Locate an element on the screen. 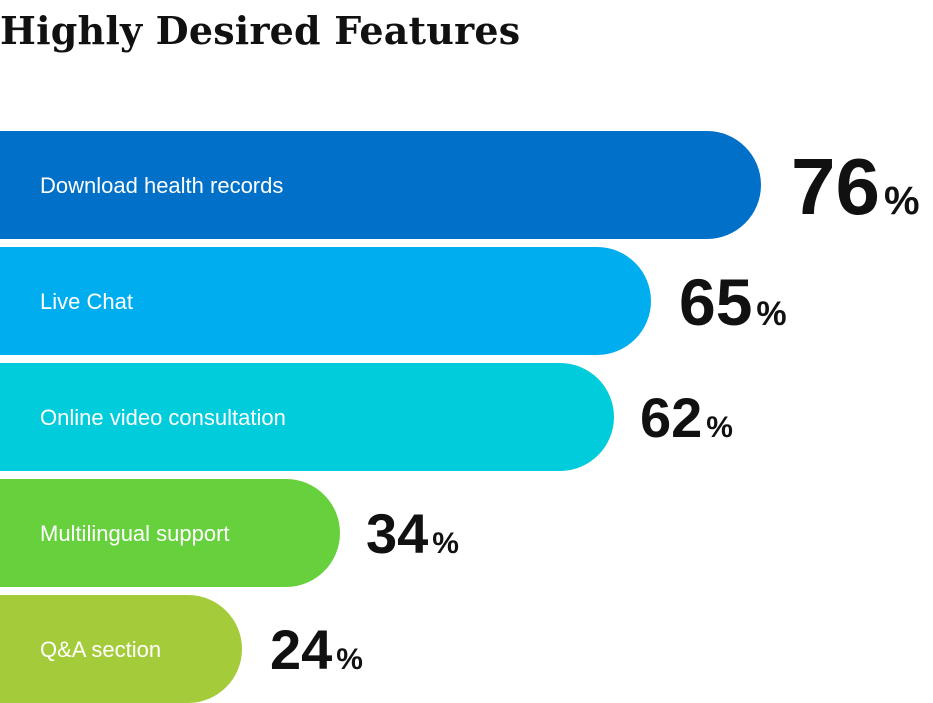 The height and width of the screenshot is (703, 933). bar-value-label: 65% is located at coordinates (733, 302).